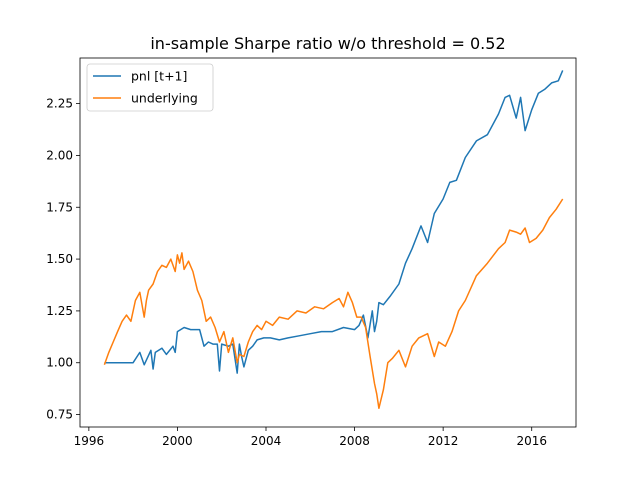 The height and width of the screenshot is (485, 640). Describe the element at coordinates (266, 441) in the screenshot. I see `x-tick-label: 2004` at that location.